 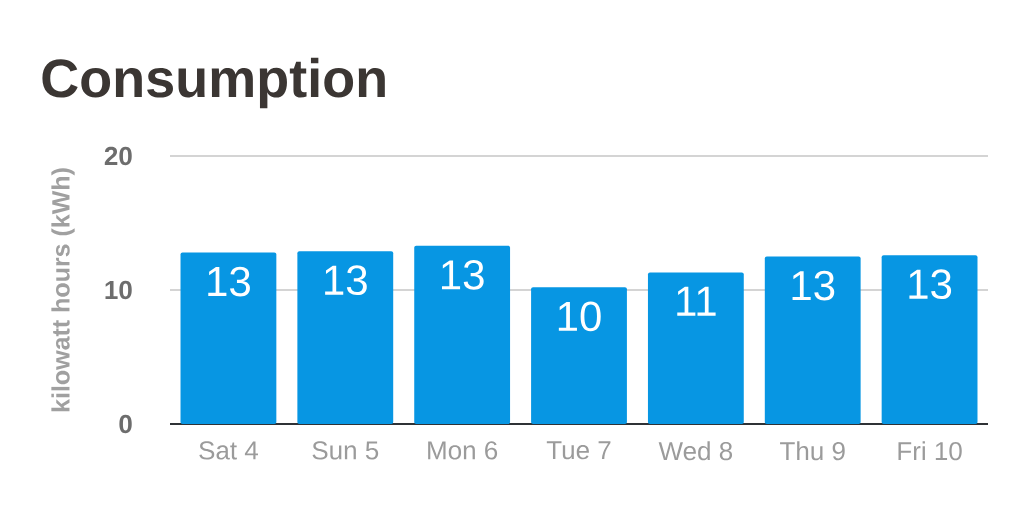 What do you see at coordinates (118, 290) in the screenshot?
I see `y-tick-label: 10` at bounding box center [118, 290].